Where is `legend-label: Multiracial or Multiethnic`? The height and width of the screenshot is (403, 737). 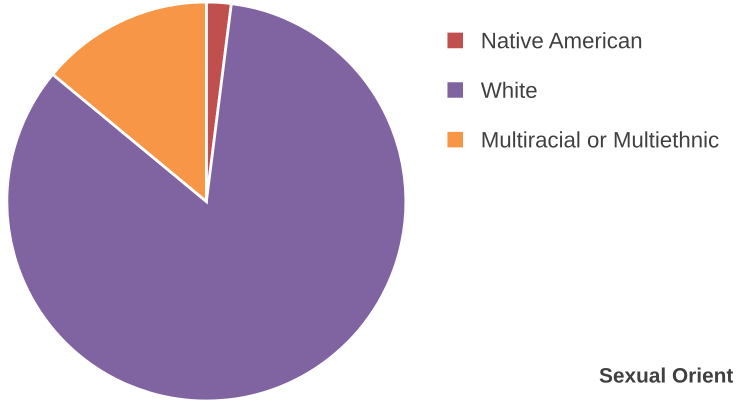
legend-label: Multiracial or Multiethnic is located at coordinates (600, 139).